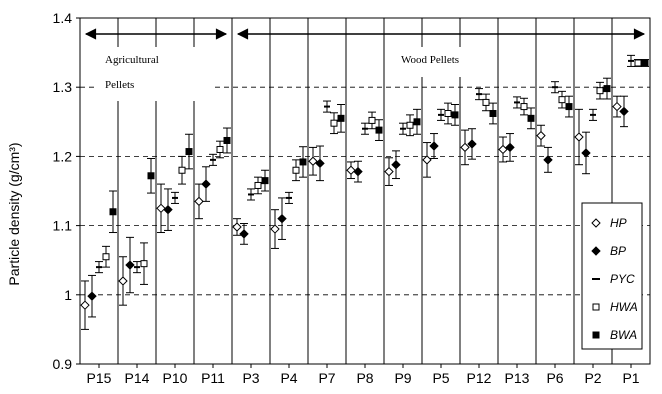 This screenshot has height=394, width=662. I want to click on y-tick-label: 1.2, so click(63, 156).